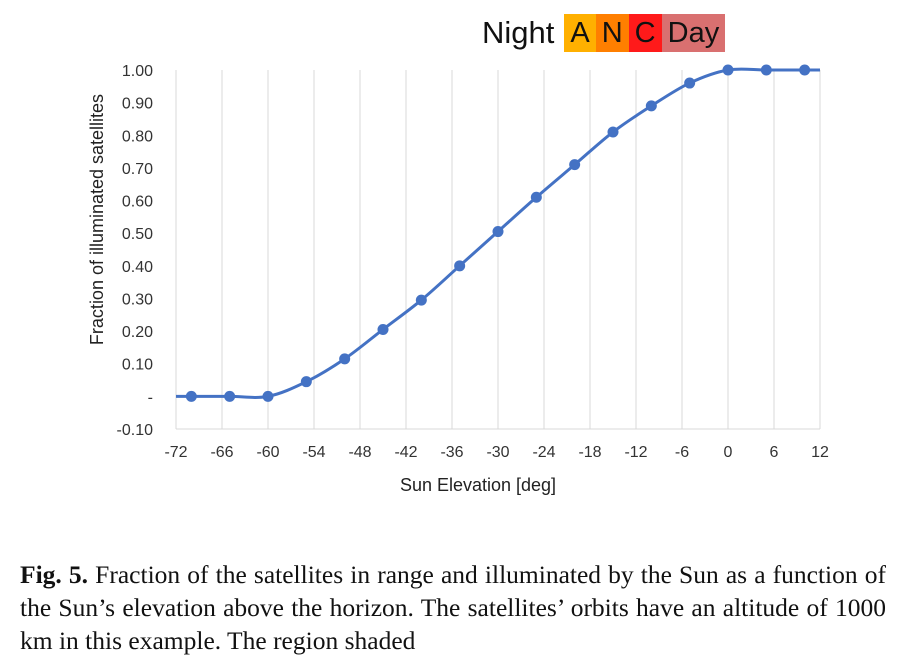 The height and width of the screenshot is (666, 897). What do you see at coordinates (580, 33) in the screenshot?
I see `legend-astronomical-box: A` at bounding box center [580, 33].